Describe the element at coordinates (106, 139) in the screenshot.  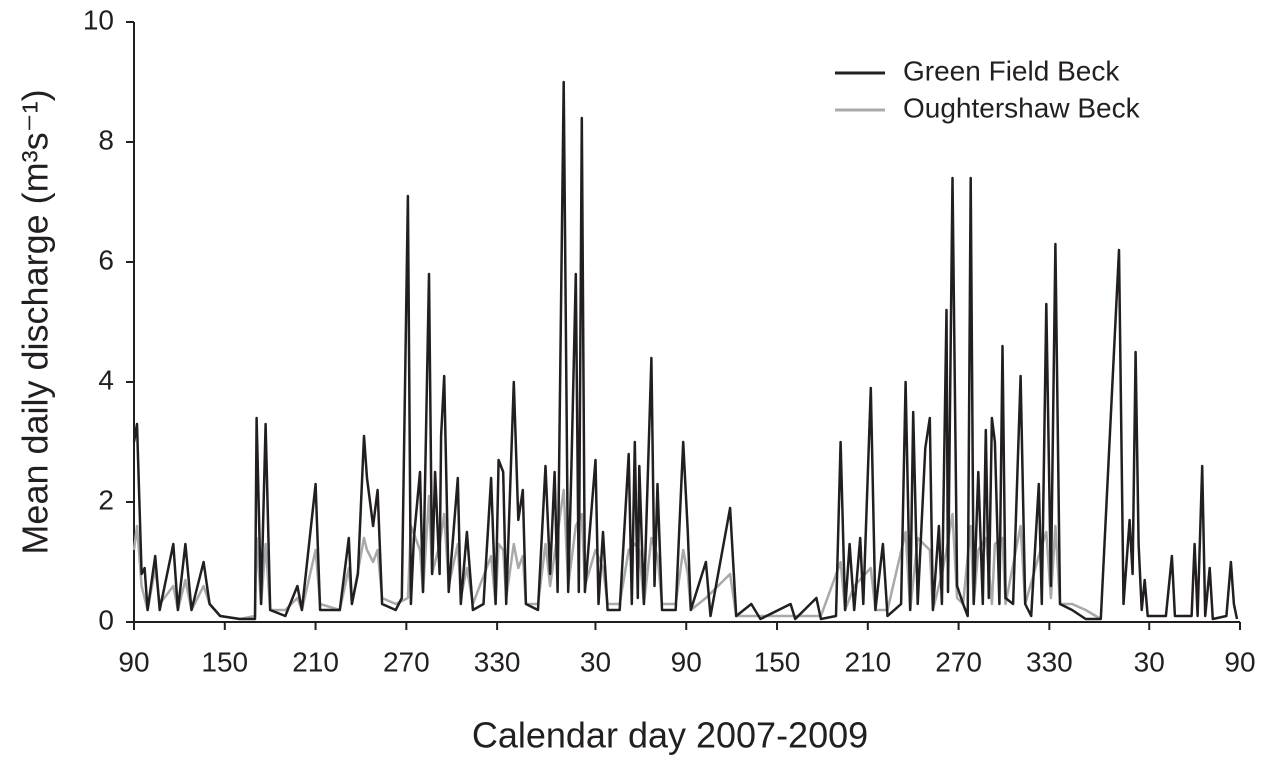
I see `y-tick-label: 8` at that location.